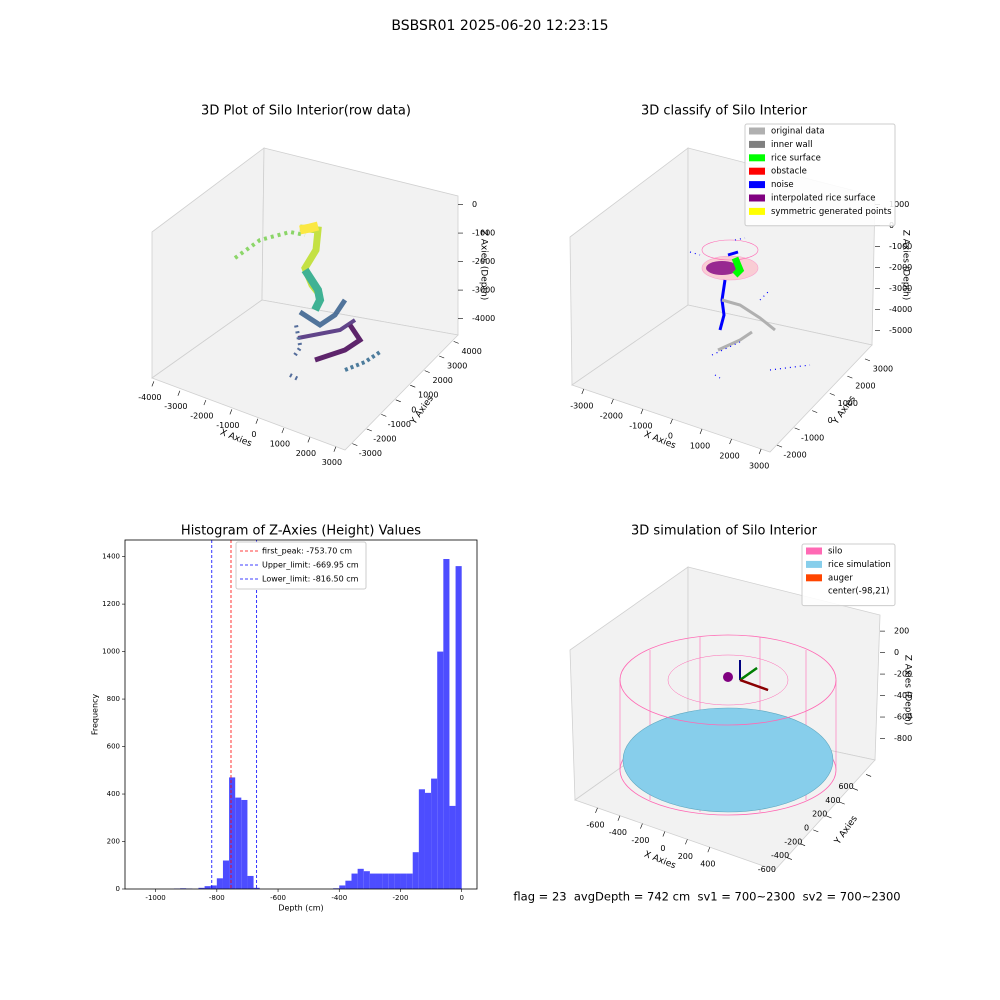 Image resolution: width=1000 pixels, height=1000 pixels. I want to click on y-tick-label: 1200, so click(111, 604).